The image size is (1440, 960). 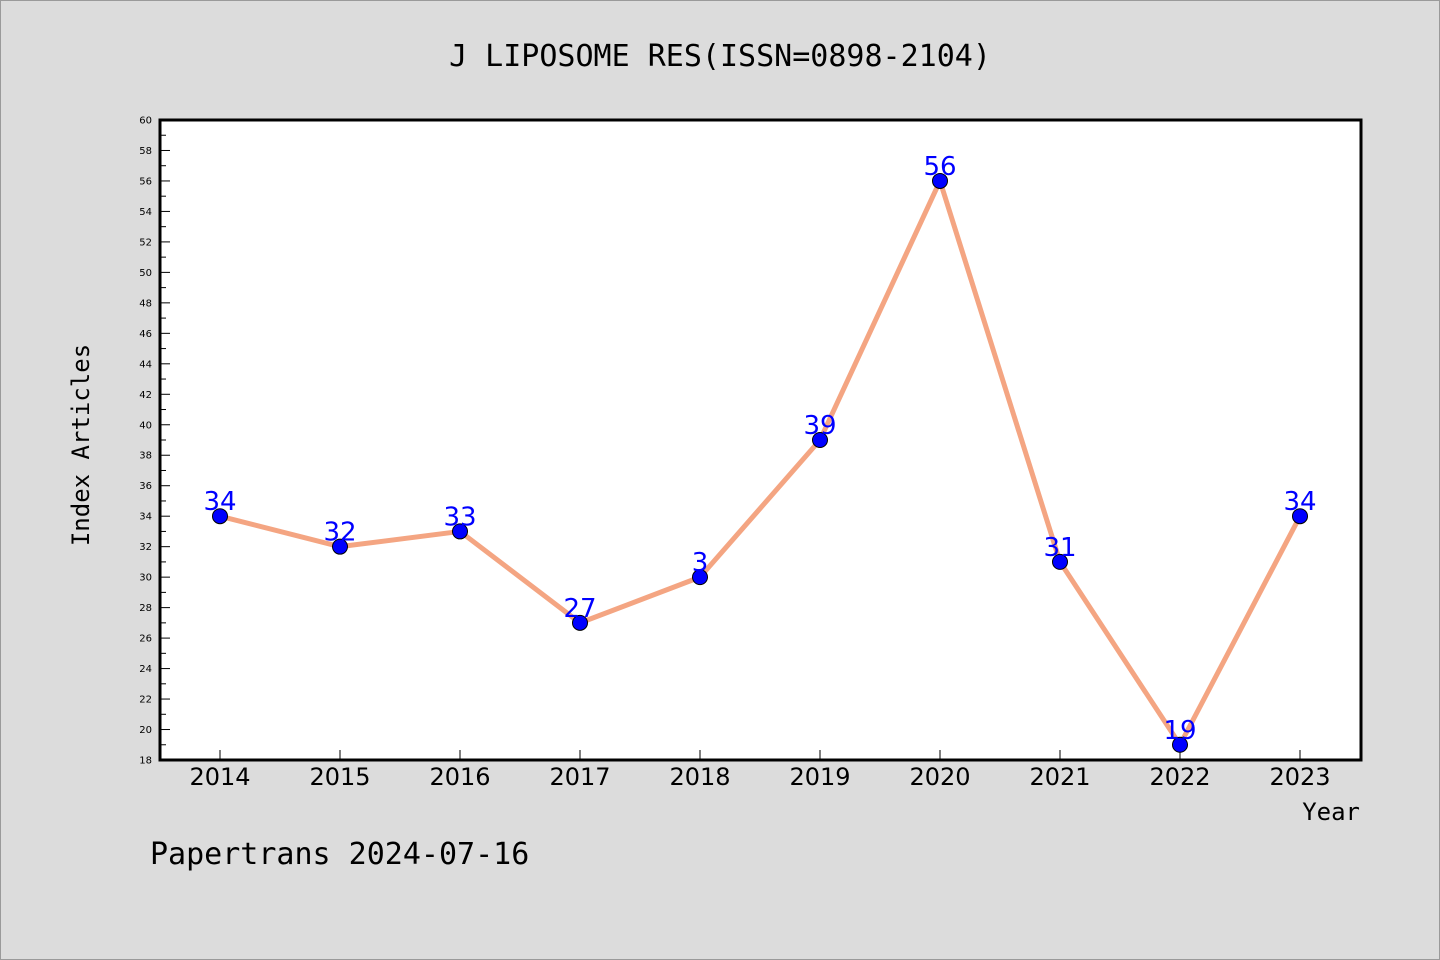 I want to click on x-axis-title: Year, so click(x=1331, y=812).